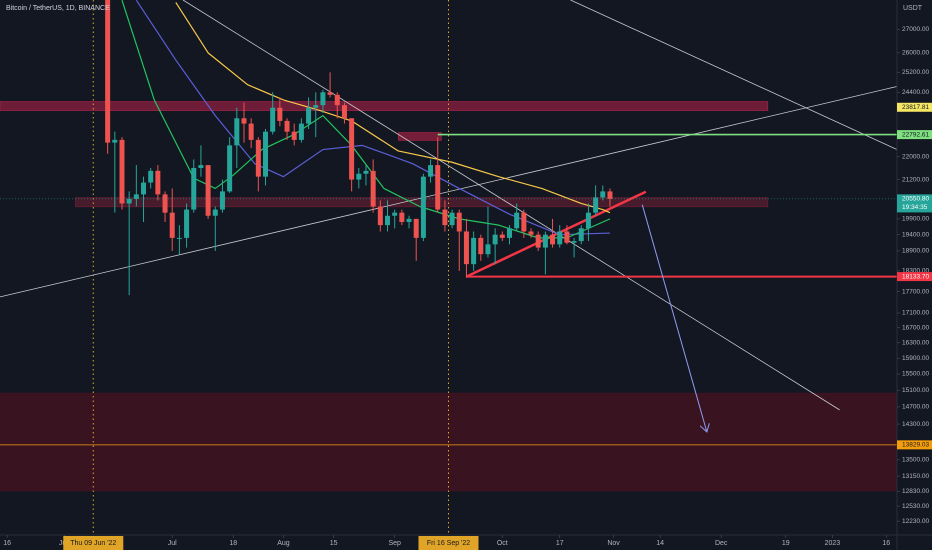 The height and width of the screenshot is (550, 932). I want to click on price-countdown: 19:34:35, so click(915, 207).